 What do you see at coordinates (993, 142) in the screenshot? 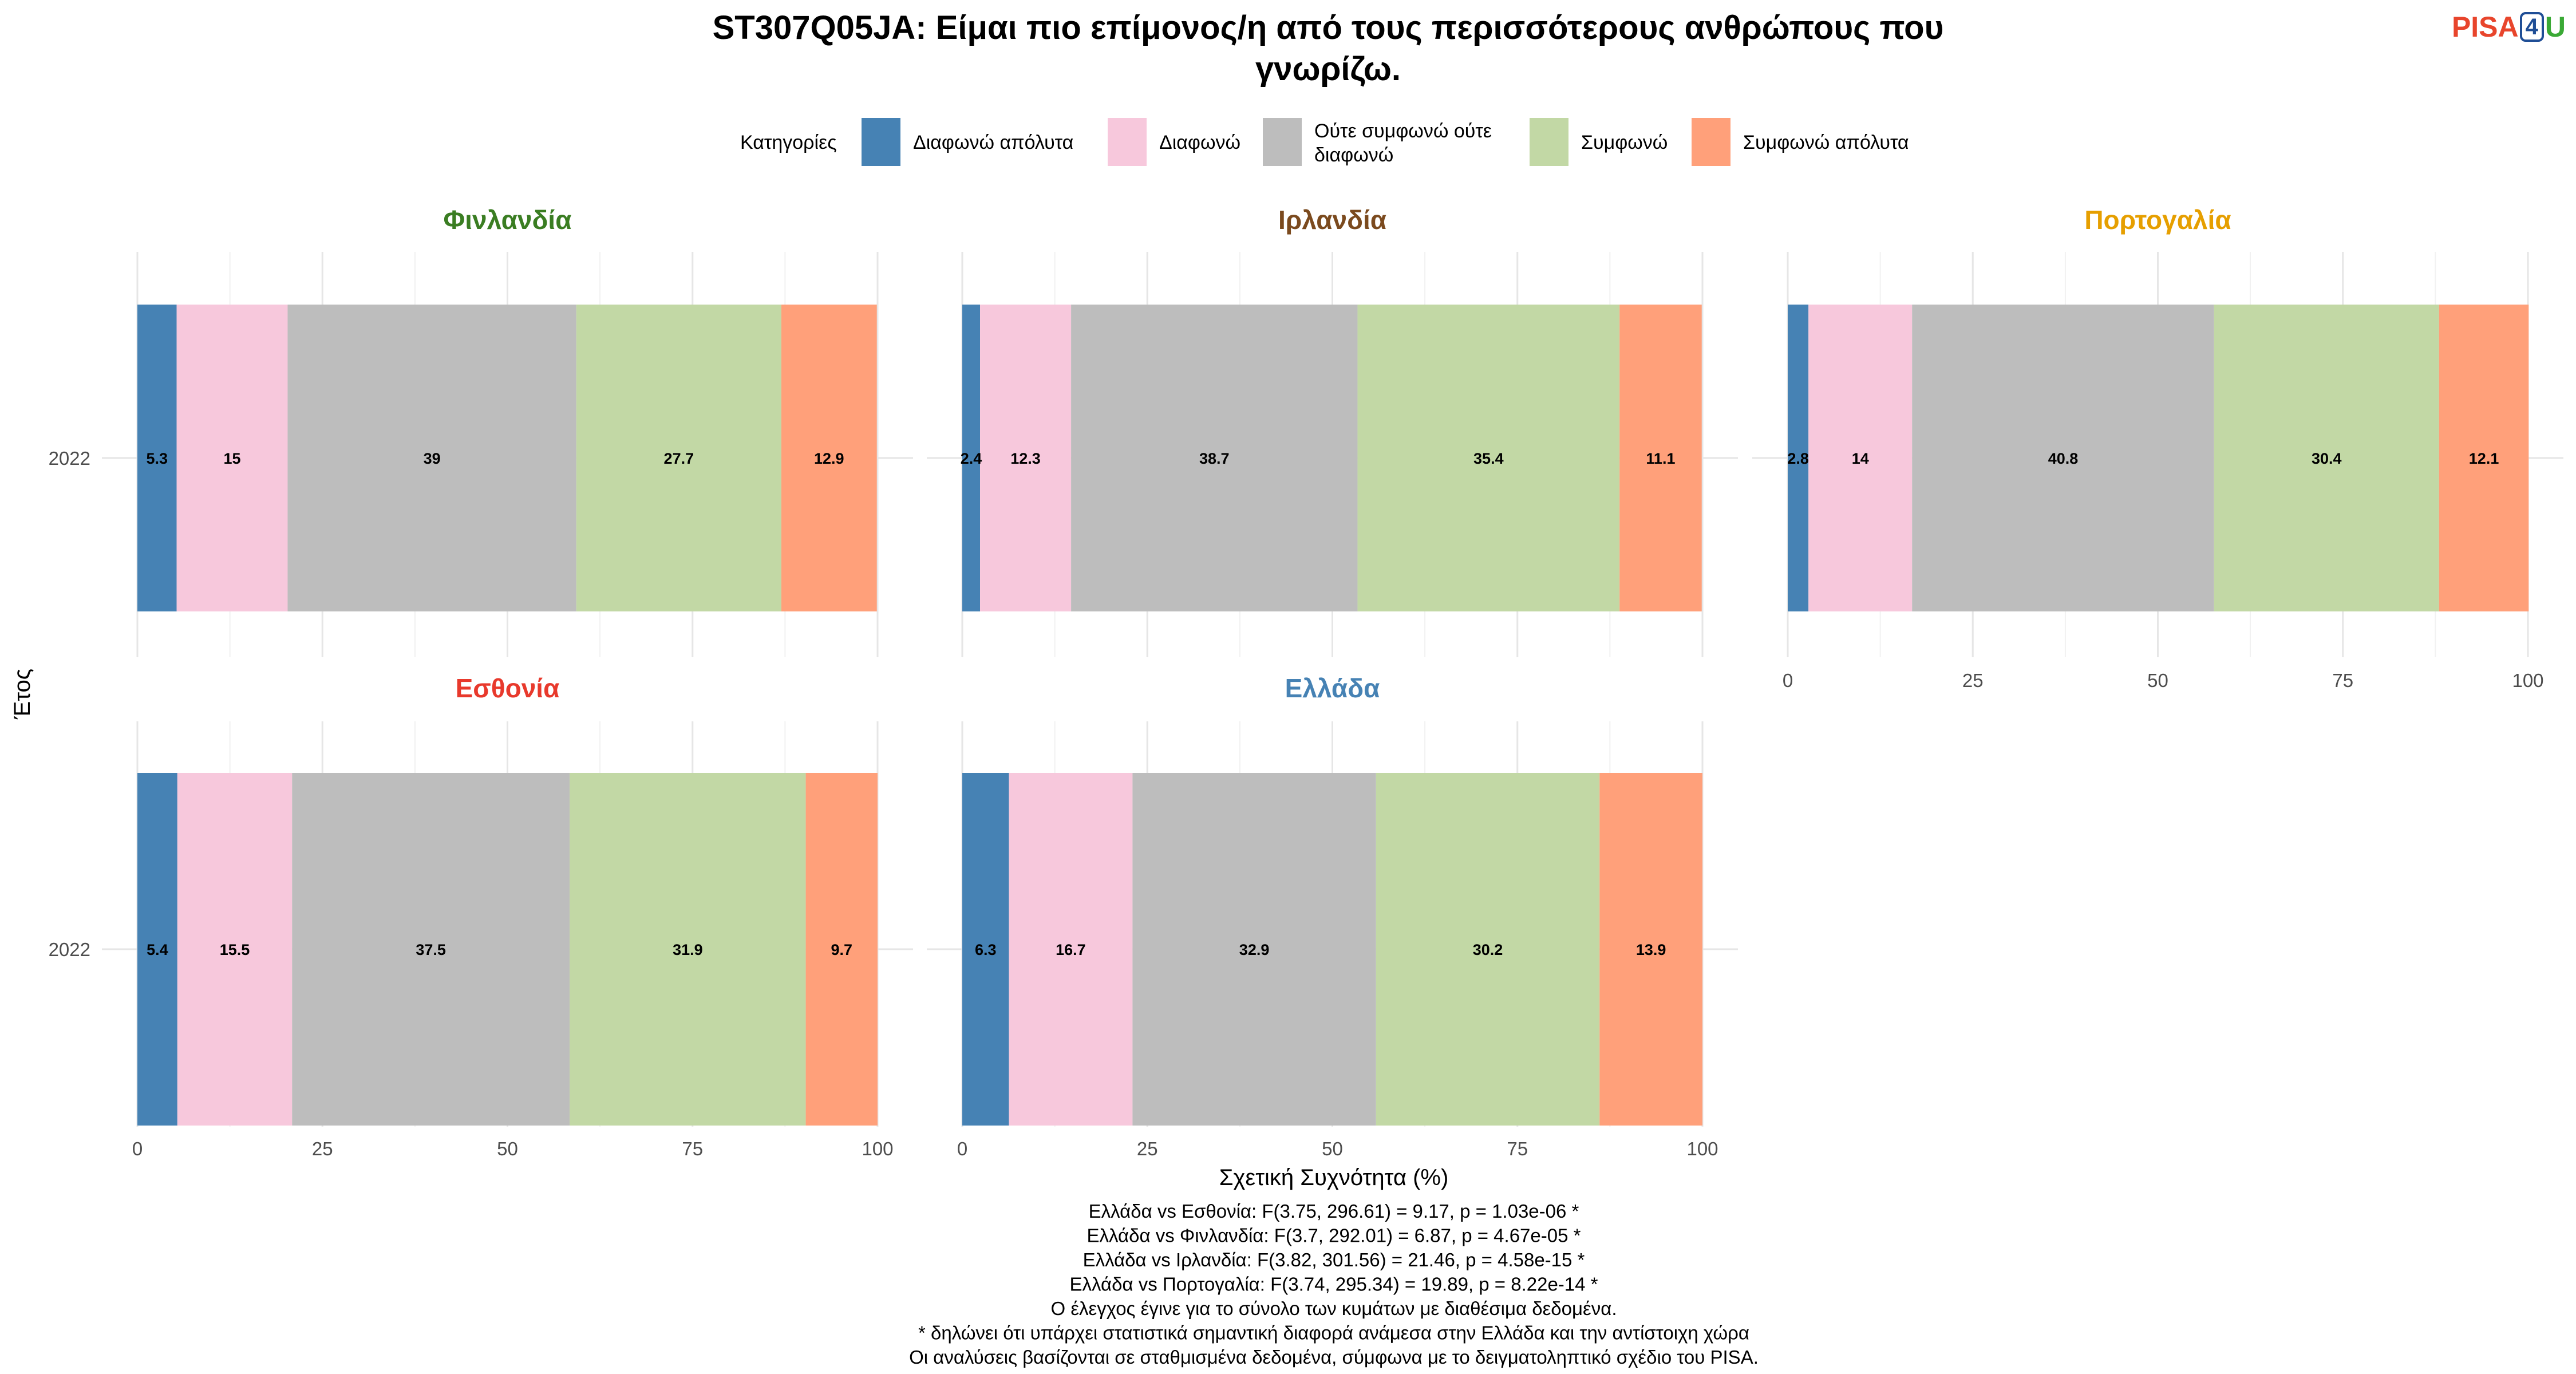
I see `legend-label-1: Διαφωνώ απόλυτα` at bounding box center [993, 142].